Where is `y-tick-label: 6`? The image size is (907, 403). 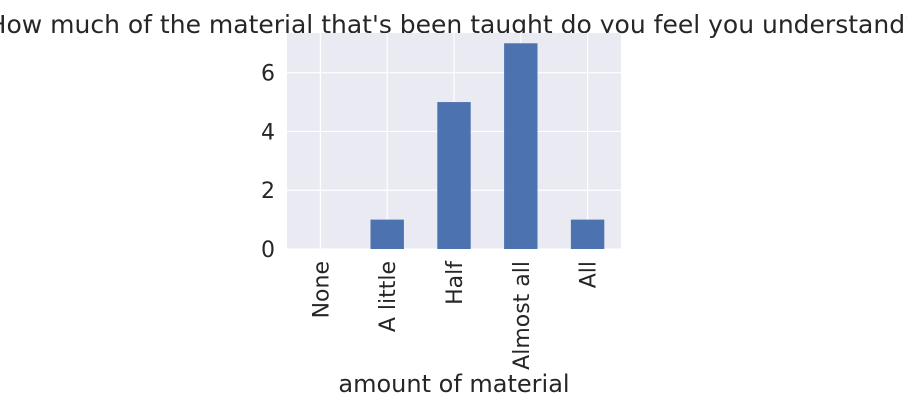
y-tick-label: 6 is located at coordinates (268, 74).